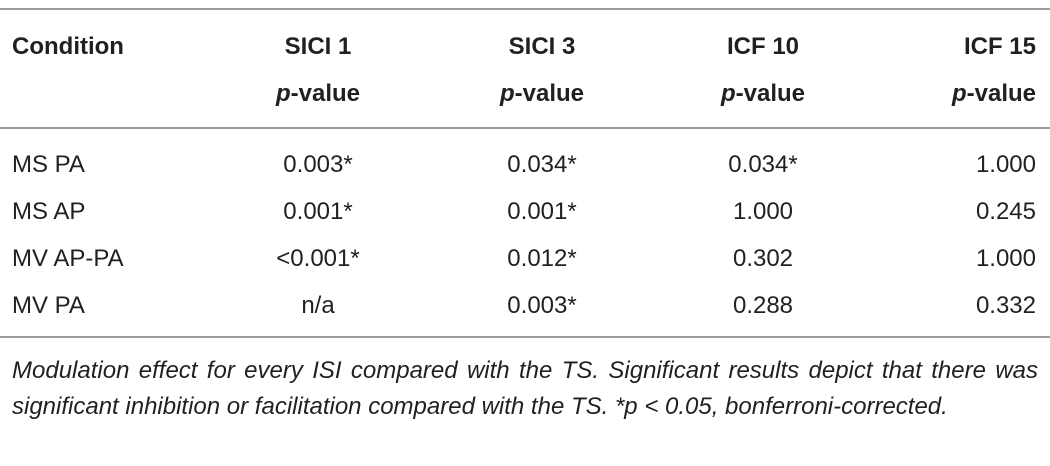 Image resolution: width=1050 pixels, height=466 pixels. I want to click on row-mv-pa-condition: MV PA, so click(48, 305).